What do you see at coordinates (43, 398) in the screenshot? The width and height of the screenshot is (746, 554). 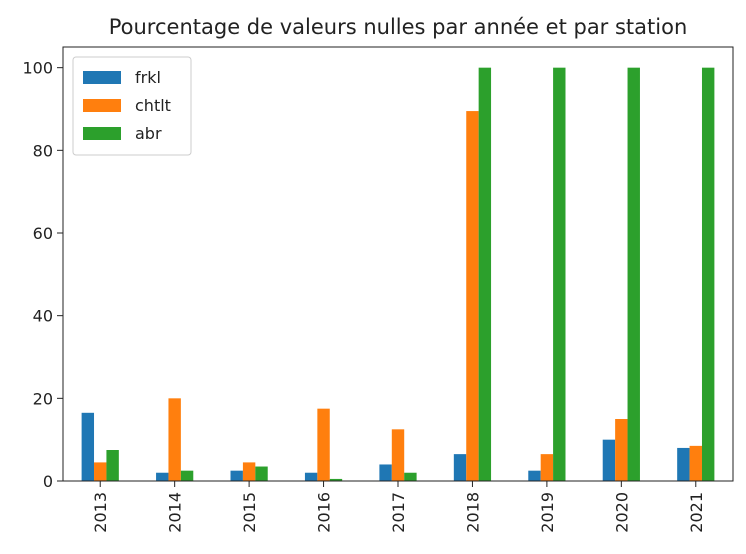 I see `y-tick-label: 20` at bounding box center [43, 398].